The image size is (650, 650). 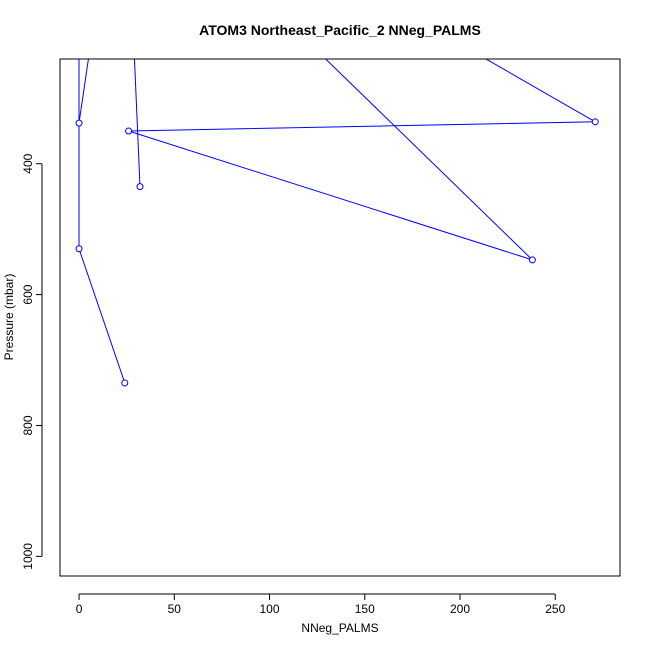 What do you see at coordinates (28, 556) in the screenshot?
I see `y-tick-label: 1000` at bounding box center [28, 556].